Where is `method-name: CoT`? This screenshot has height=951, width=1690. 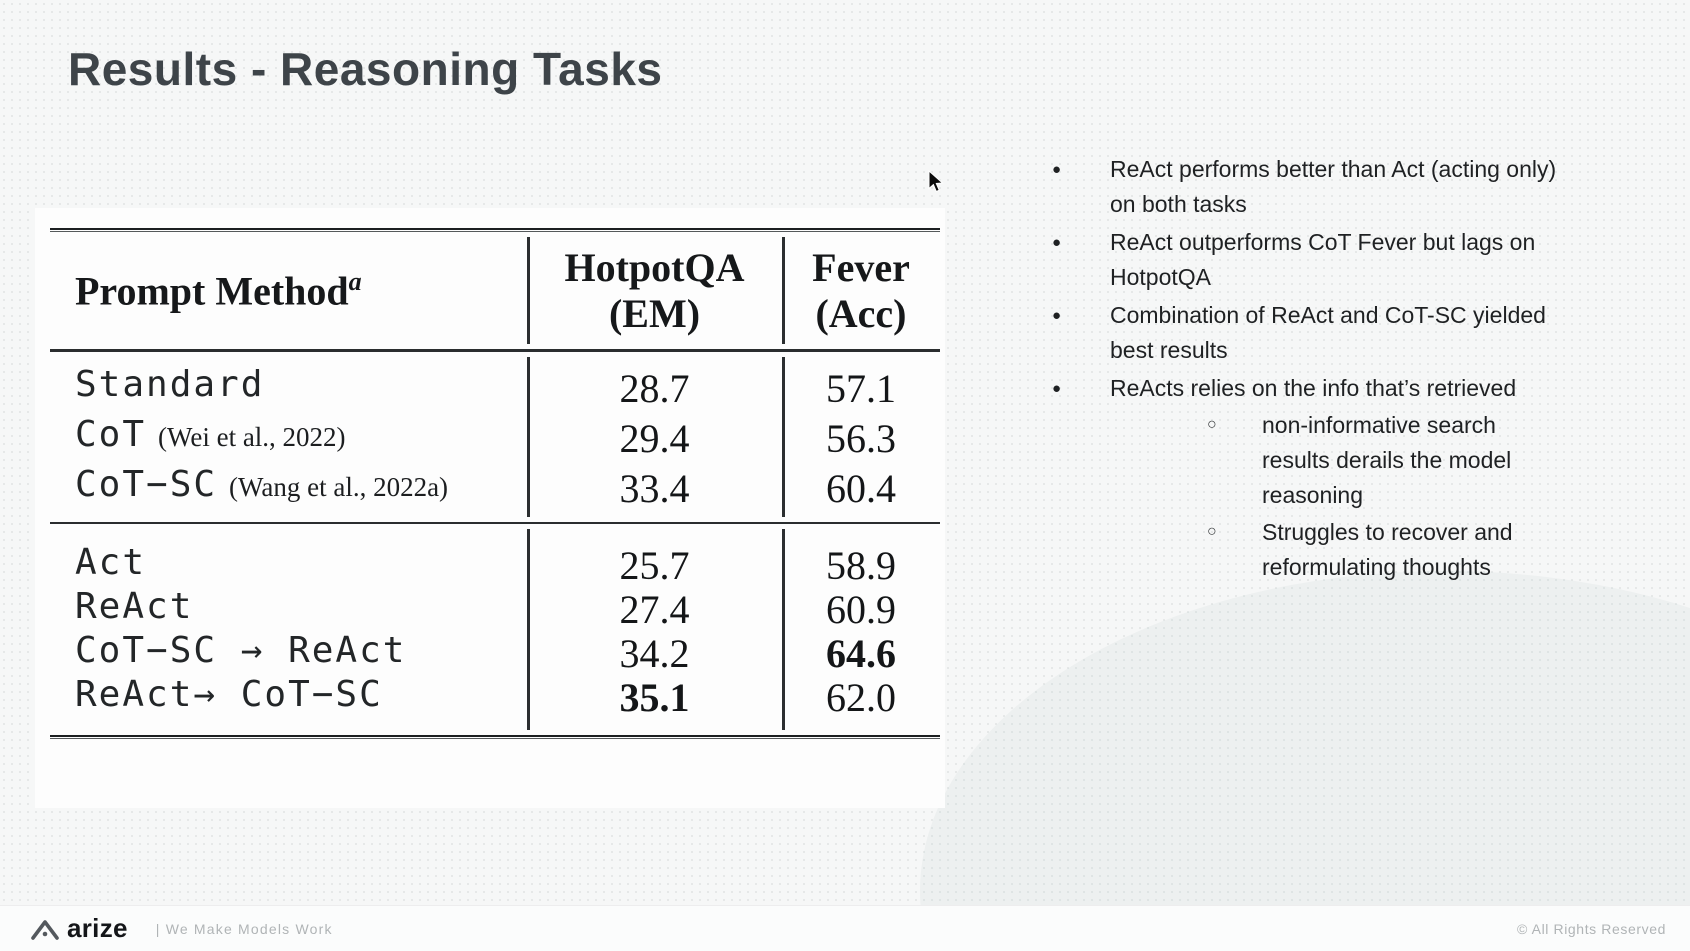 method-name: CoT is located at coordinates (111, 434).